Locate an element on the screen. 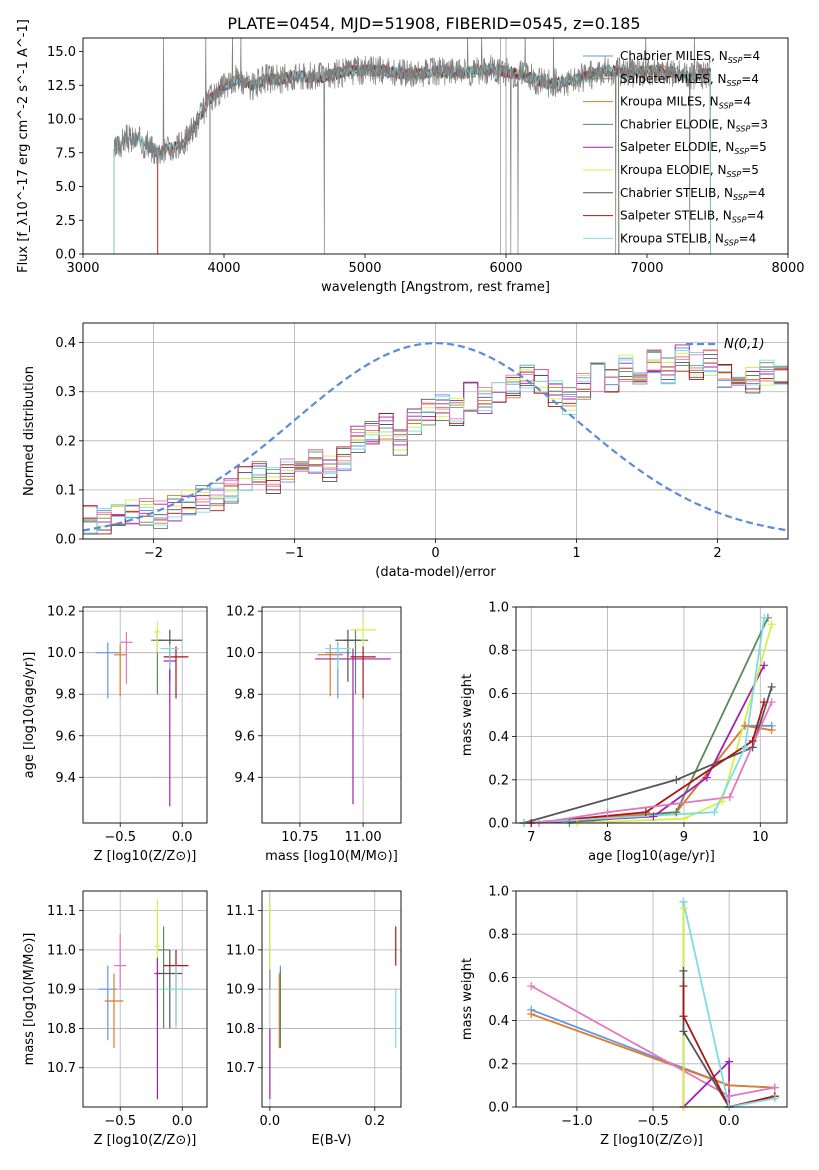  weight-line-kroupa_elodie is located at coordinates (675, 723).